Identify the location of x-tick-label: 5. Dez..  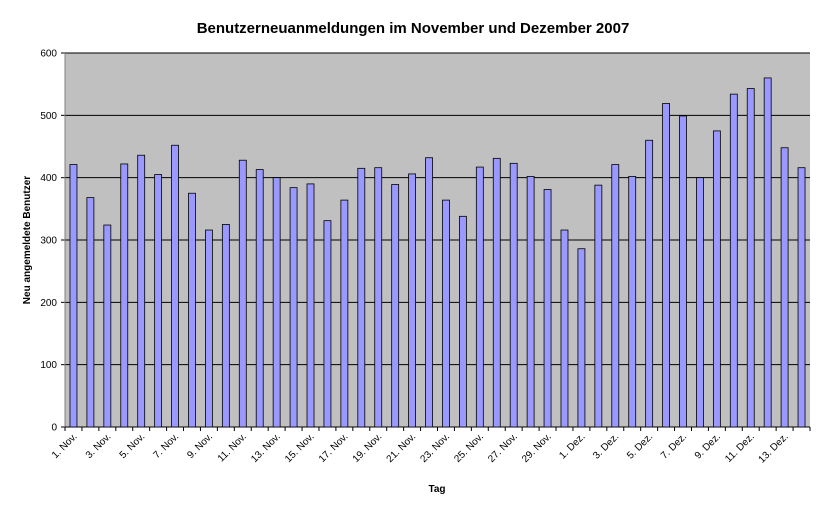
(640, 446).